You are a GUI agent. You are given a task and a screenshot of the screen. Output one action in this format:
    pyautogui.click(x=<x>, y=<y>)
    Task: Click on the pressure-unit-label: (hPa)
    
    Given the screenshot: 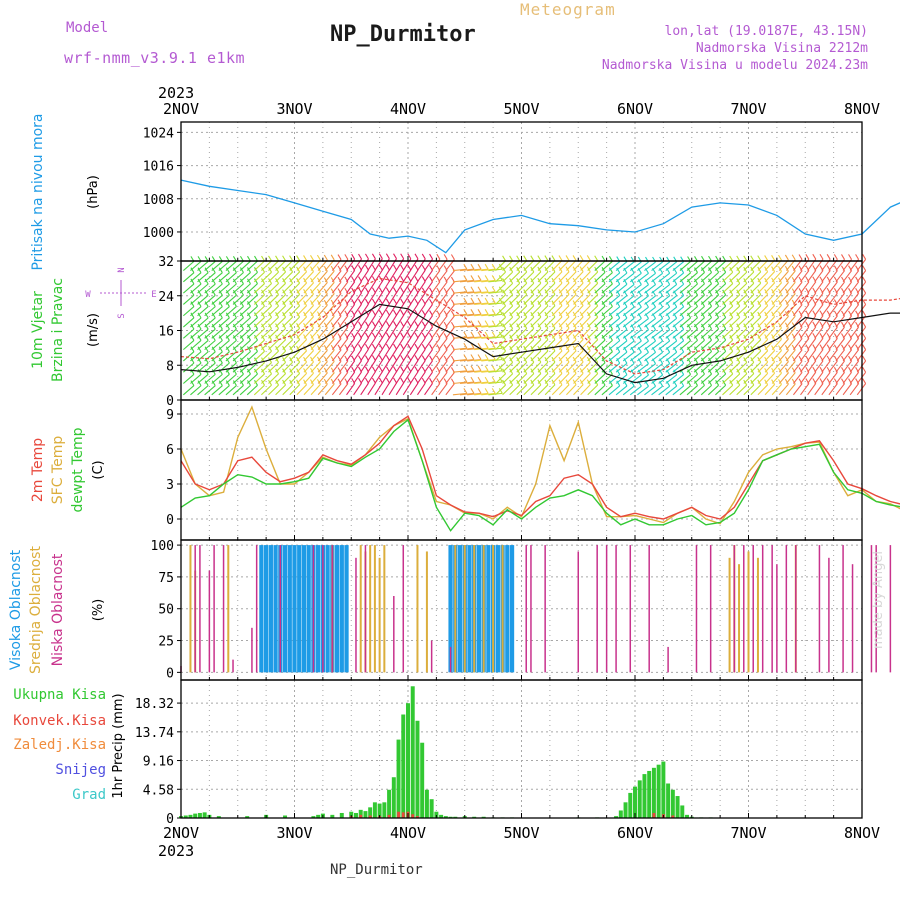 What is the action you would take?
    pyautogui.click(x=93, y=192)
    